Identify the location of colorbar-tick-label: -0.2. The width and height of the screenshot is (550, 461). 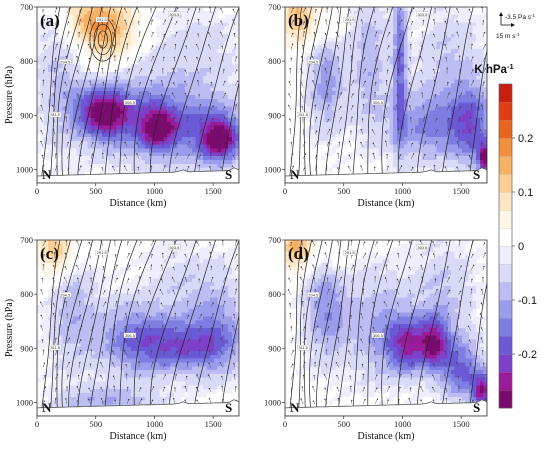
(527, 355).